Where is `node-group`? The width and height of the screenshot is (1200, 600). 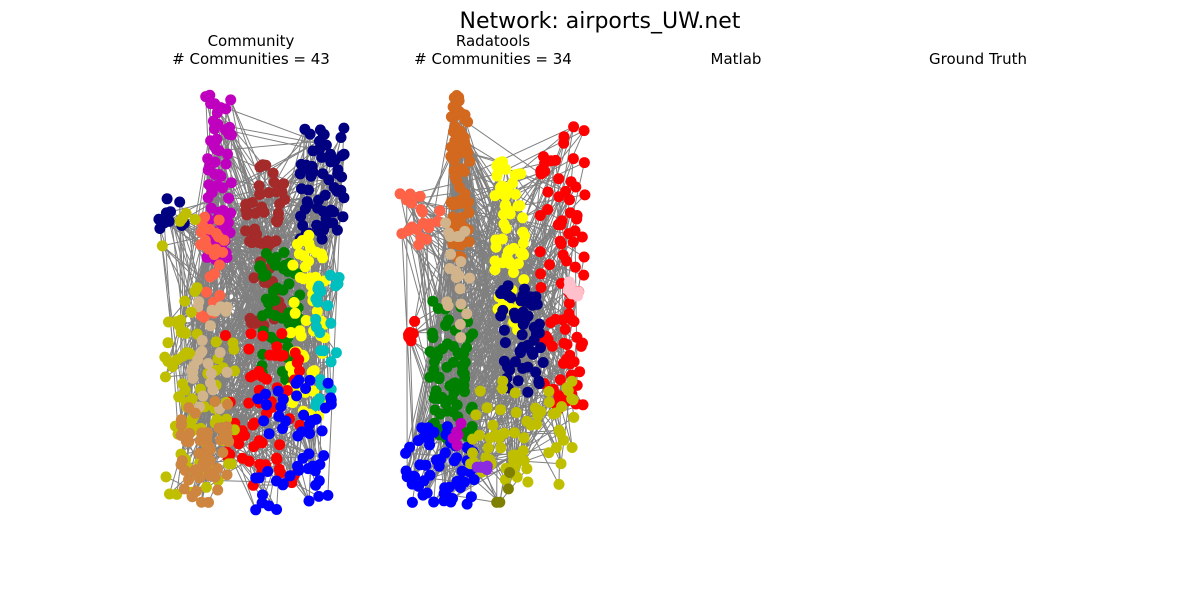
node-group is located at coordinates (492, 300).